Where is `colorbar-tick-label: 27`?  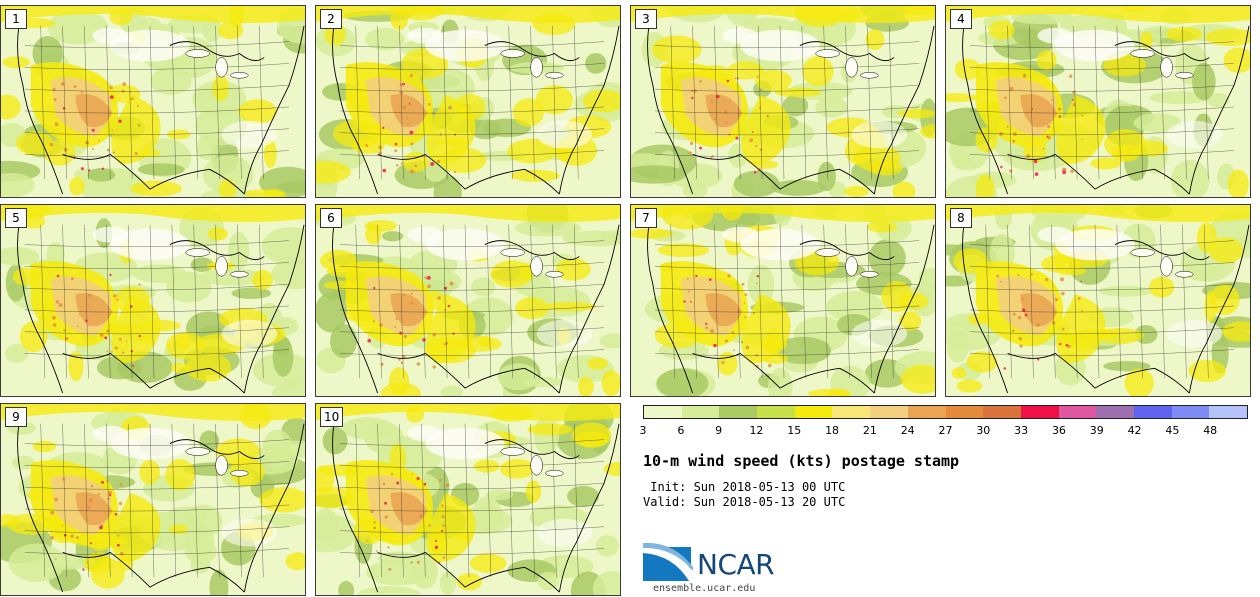 colorbar-tick-label: 27 is located at coordinates (945, 430).